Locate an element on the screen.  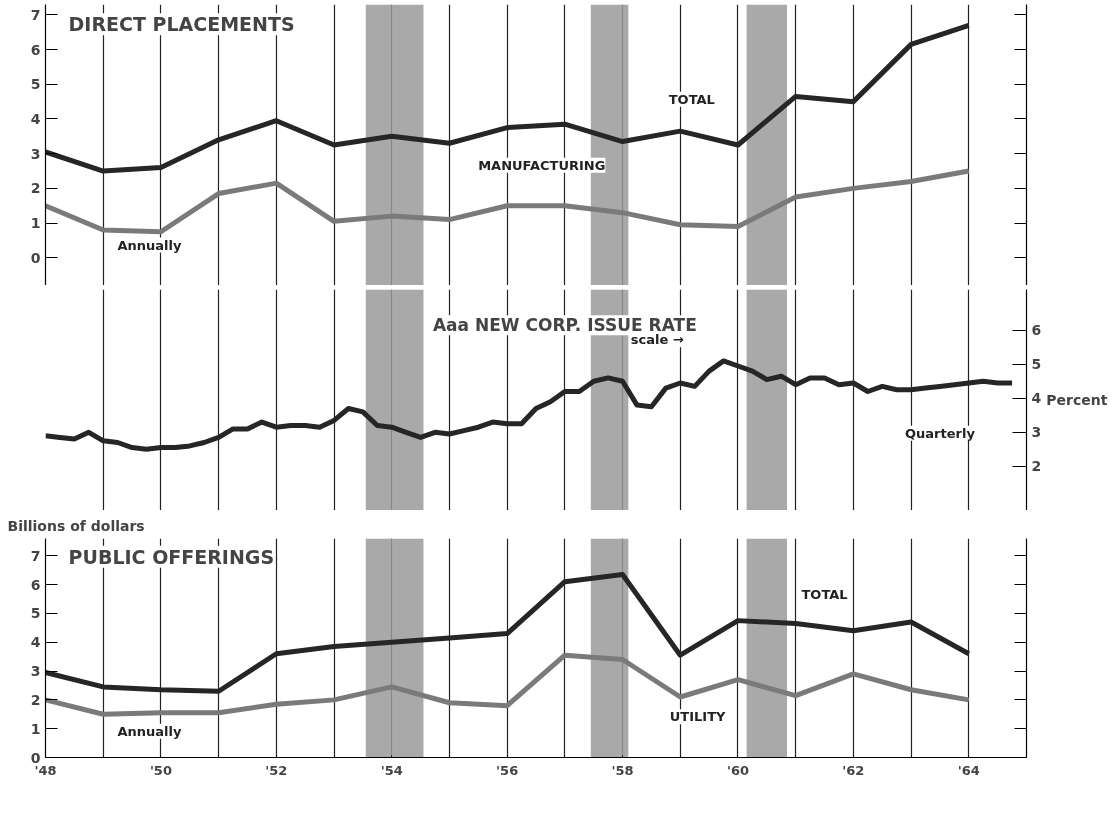
y-axis-title: Billions of dollars is located at coordinates (76, 525).